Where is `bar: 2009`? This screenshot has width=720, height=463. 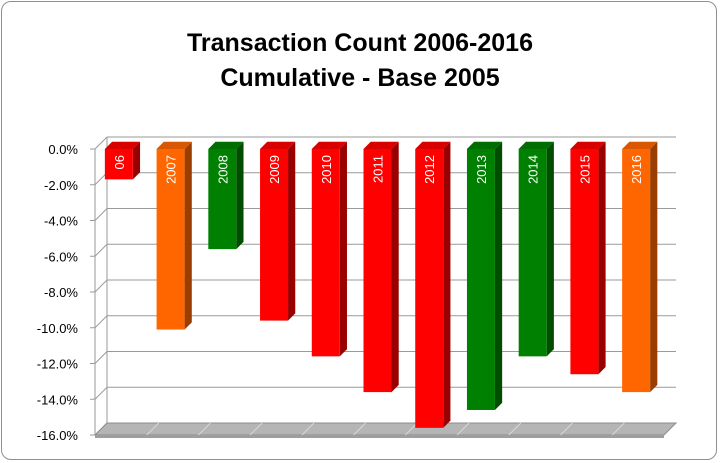 bar: 2009 is located at coordinates (278, 231).